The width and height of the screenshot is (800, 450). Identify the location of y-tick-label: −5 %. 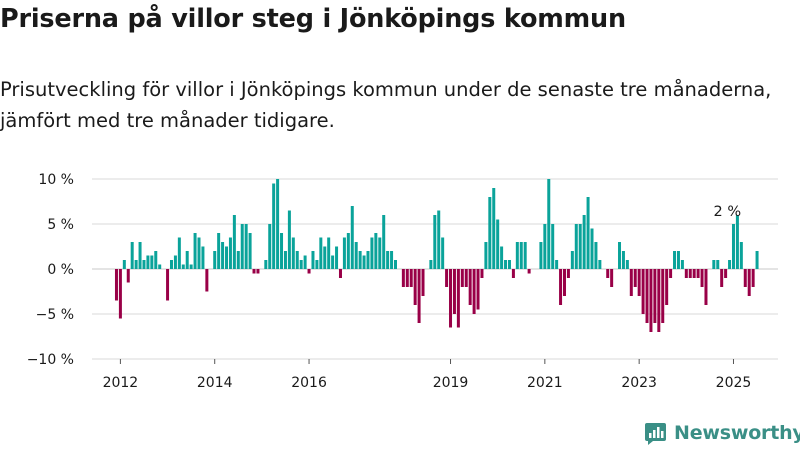
(55, 315).